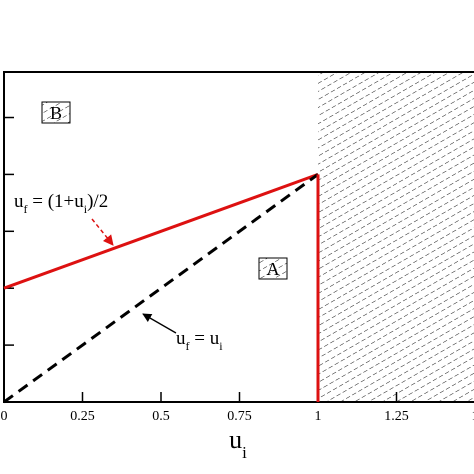 The height and width of the screenshot is (474, 474). Describe the element at coordinates (4, 416) in the screenshot. I see `x-tick-label: 0` at that location.